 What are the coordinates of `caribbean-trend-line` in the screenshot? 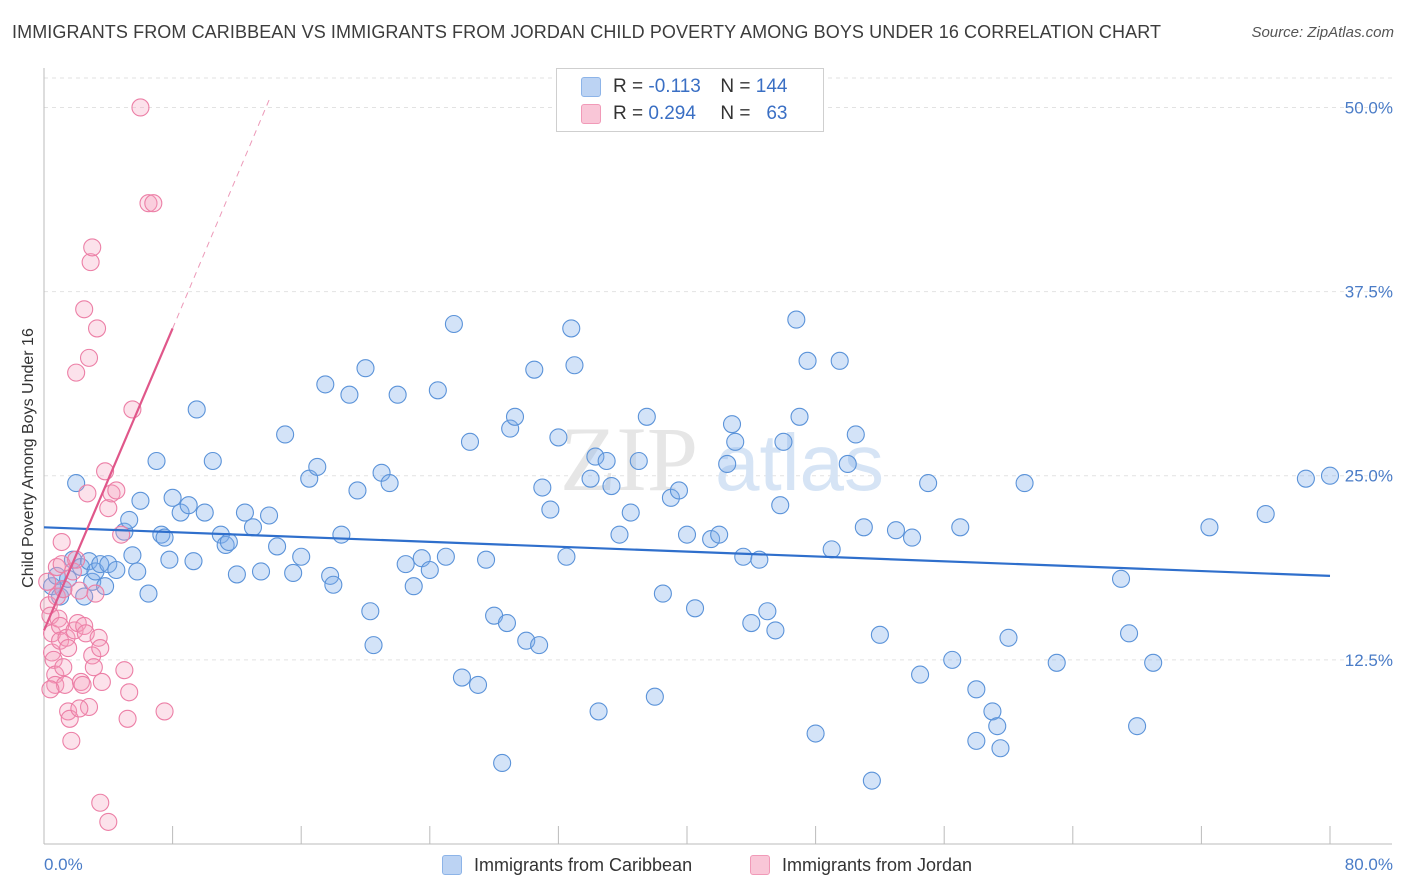 It's located at (687, 551).